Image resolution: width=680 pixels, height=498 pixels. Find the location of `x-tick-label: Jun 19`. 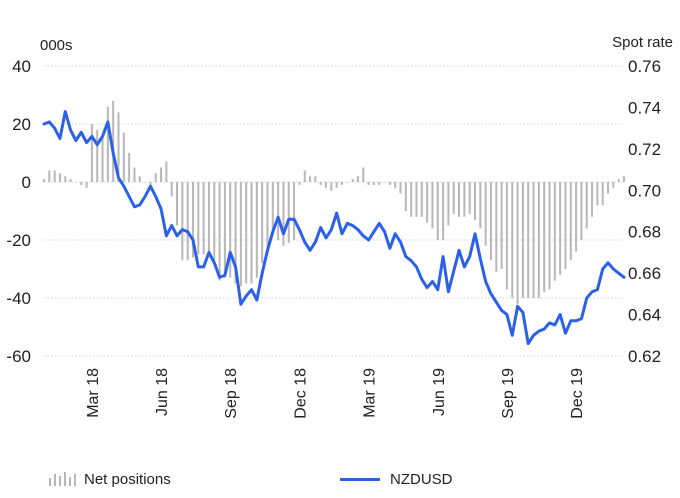

x-tick-label: Jun 19 is located at coordinates (439, 392).